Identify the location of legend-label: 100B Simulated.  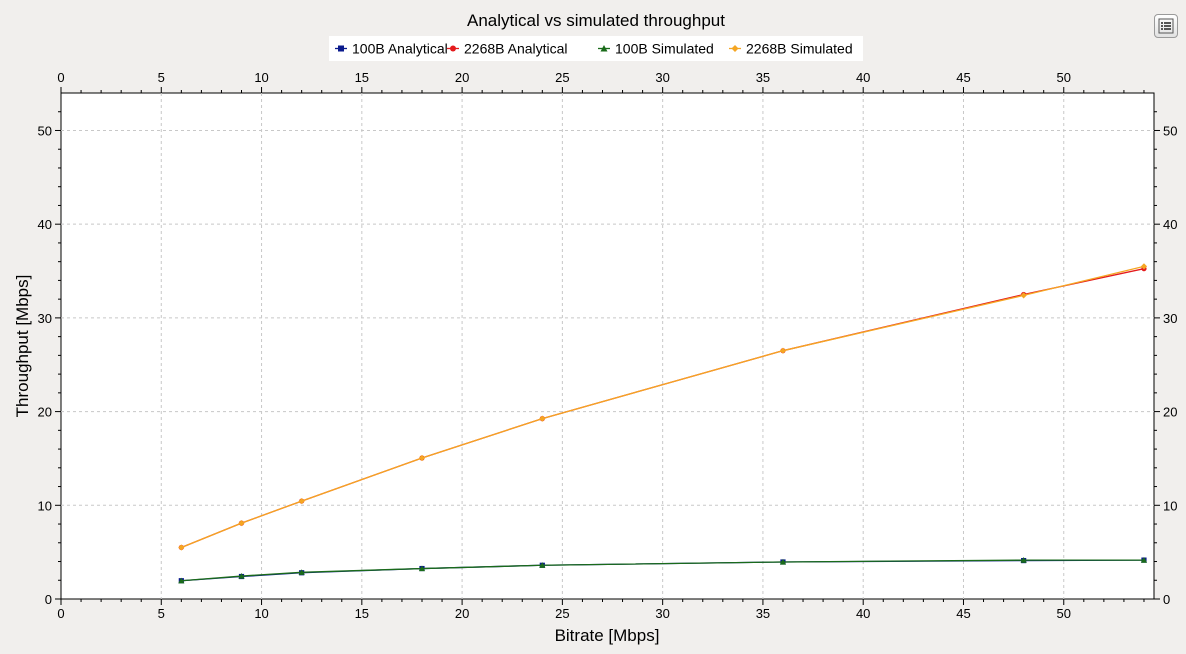
(664, 49).